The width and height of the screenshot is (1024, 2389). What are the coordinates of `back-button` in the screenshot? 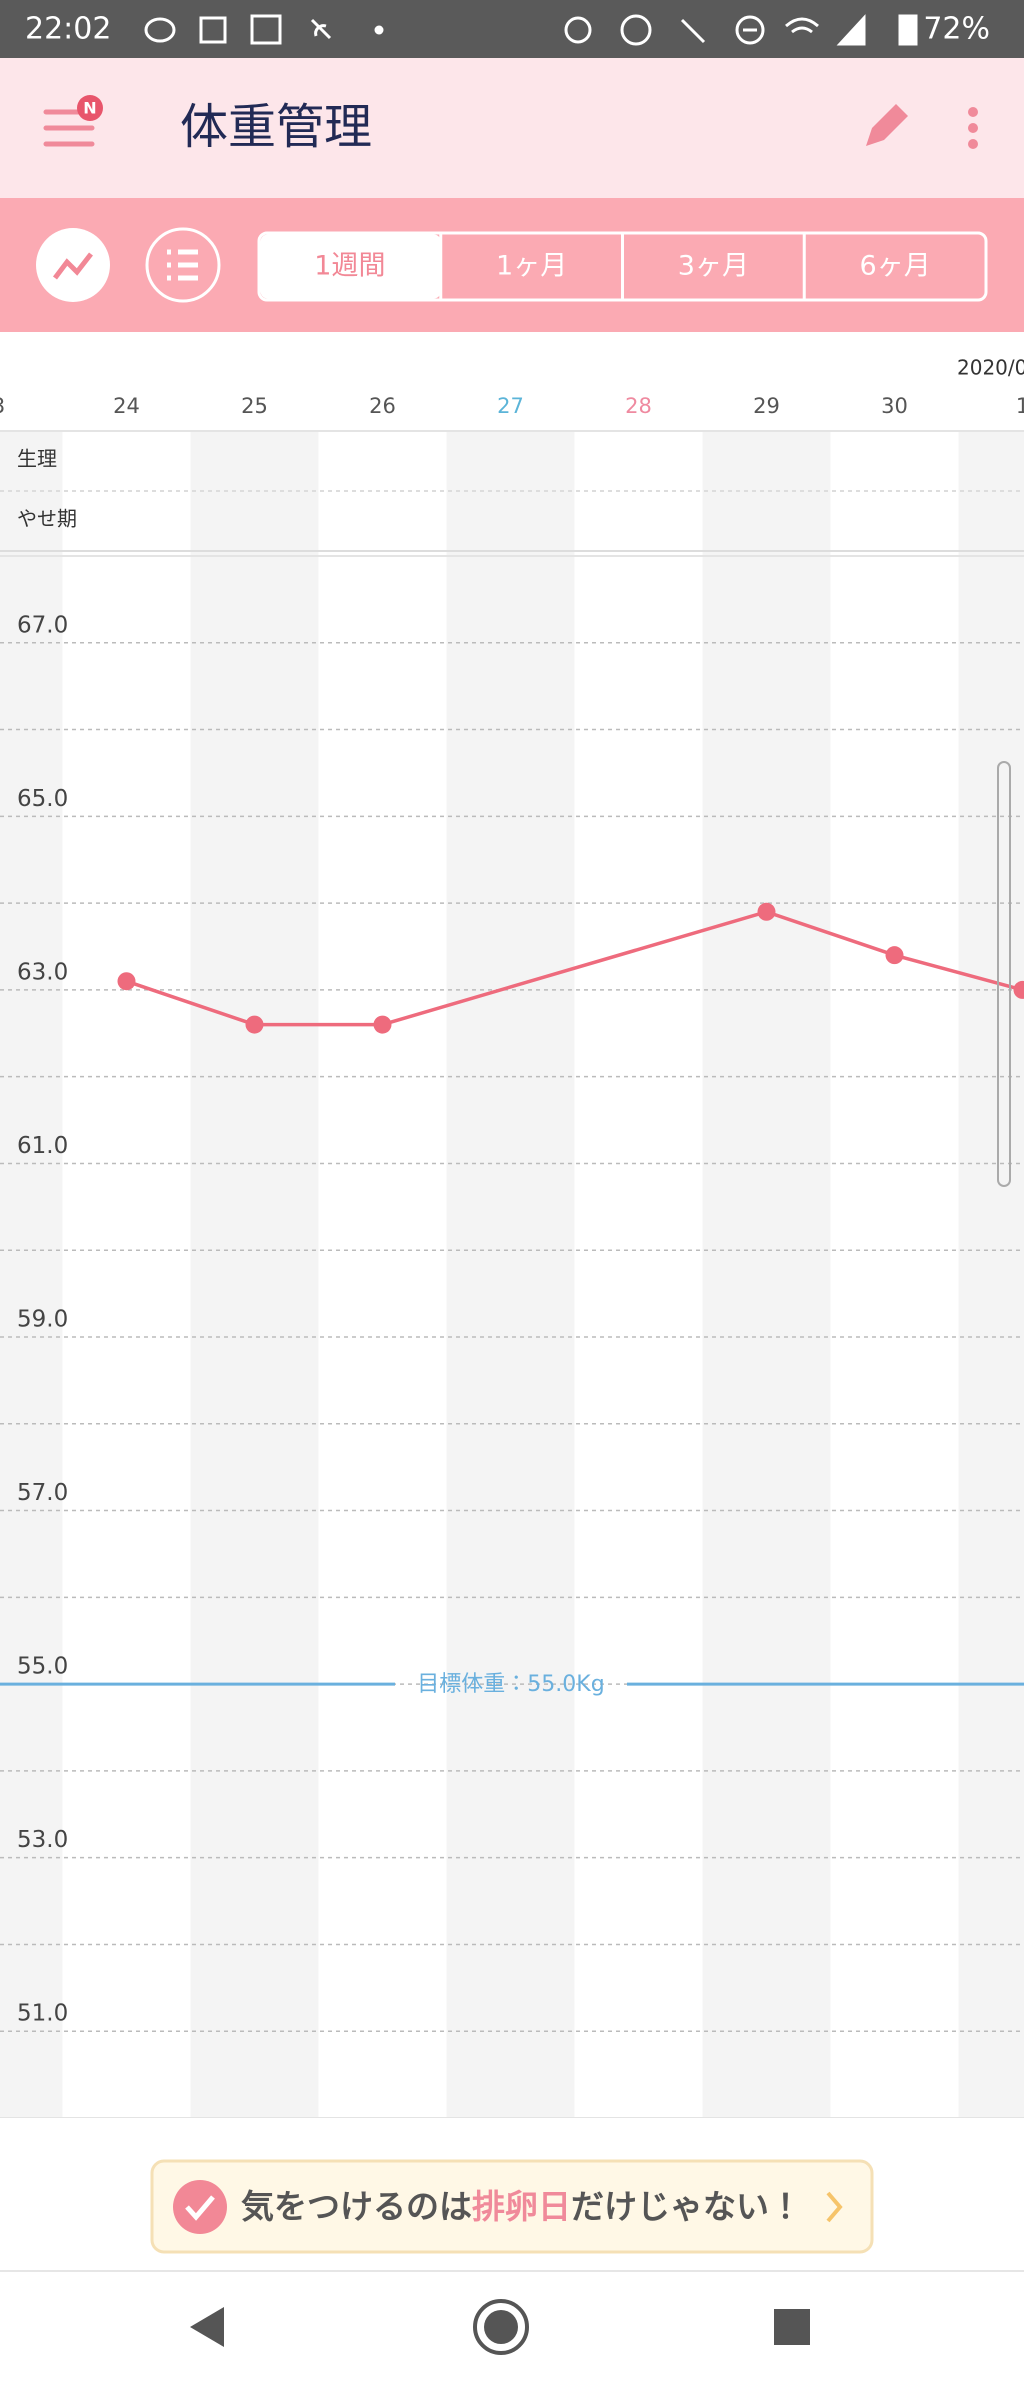 It's located at (207, 2327).